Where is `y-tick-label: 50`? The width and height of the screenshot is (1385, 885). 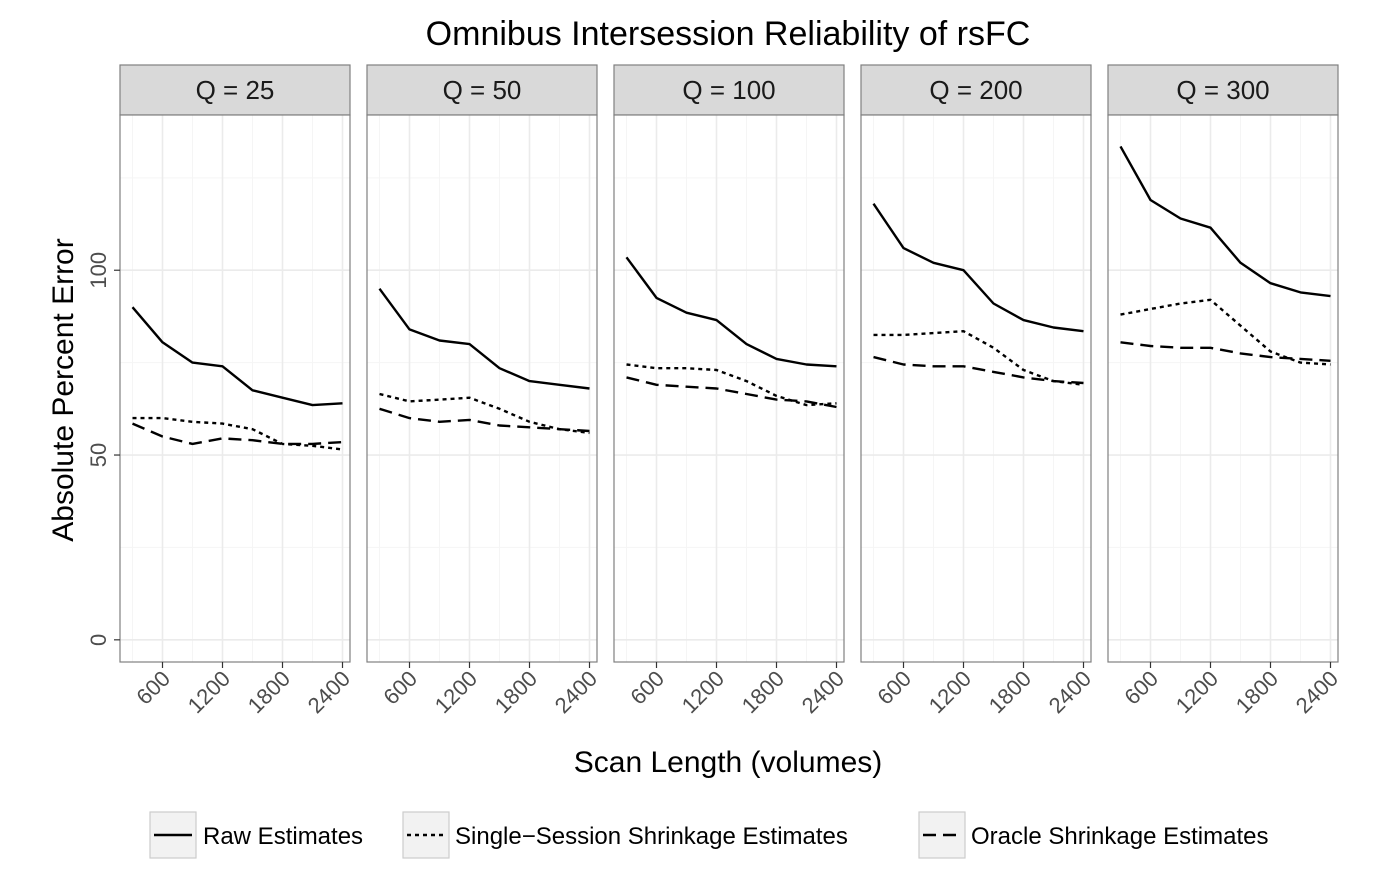 y-tick-label: 50 is located at coordinates (98, 455).